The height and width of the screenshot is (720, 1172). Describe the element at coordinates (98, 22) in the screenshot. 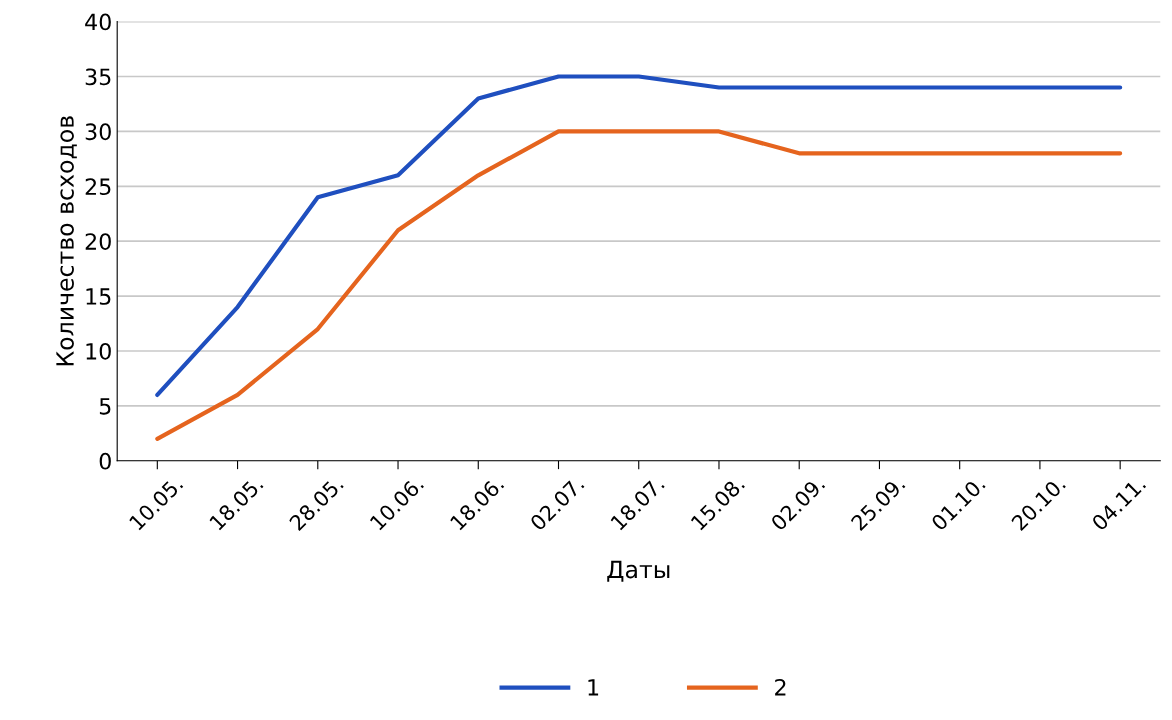

I see `y-tick-label: 40` at that location.